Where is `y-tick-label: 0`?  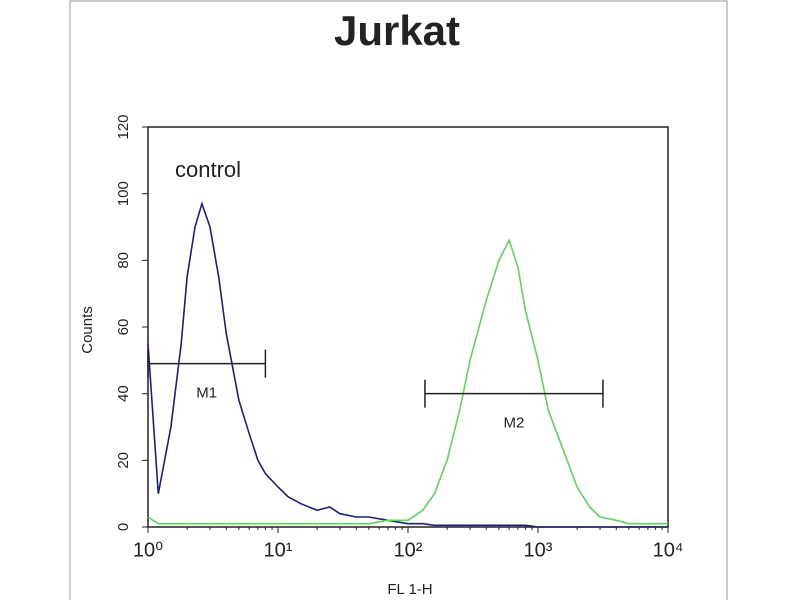 y-tick-label: 0 is located at coordinates (123, 527).